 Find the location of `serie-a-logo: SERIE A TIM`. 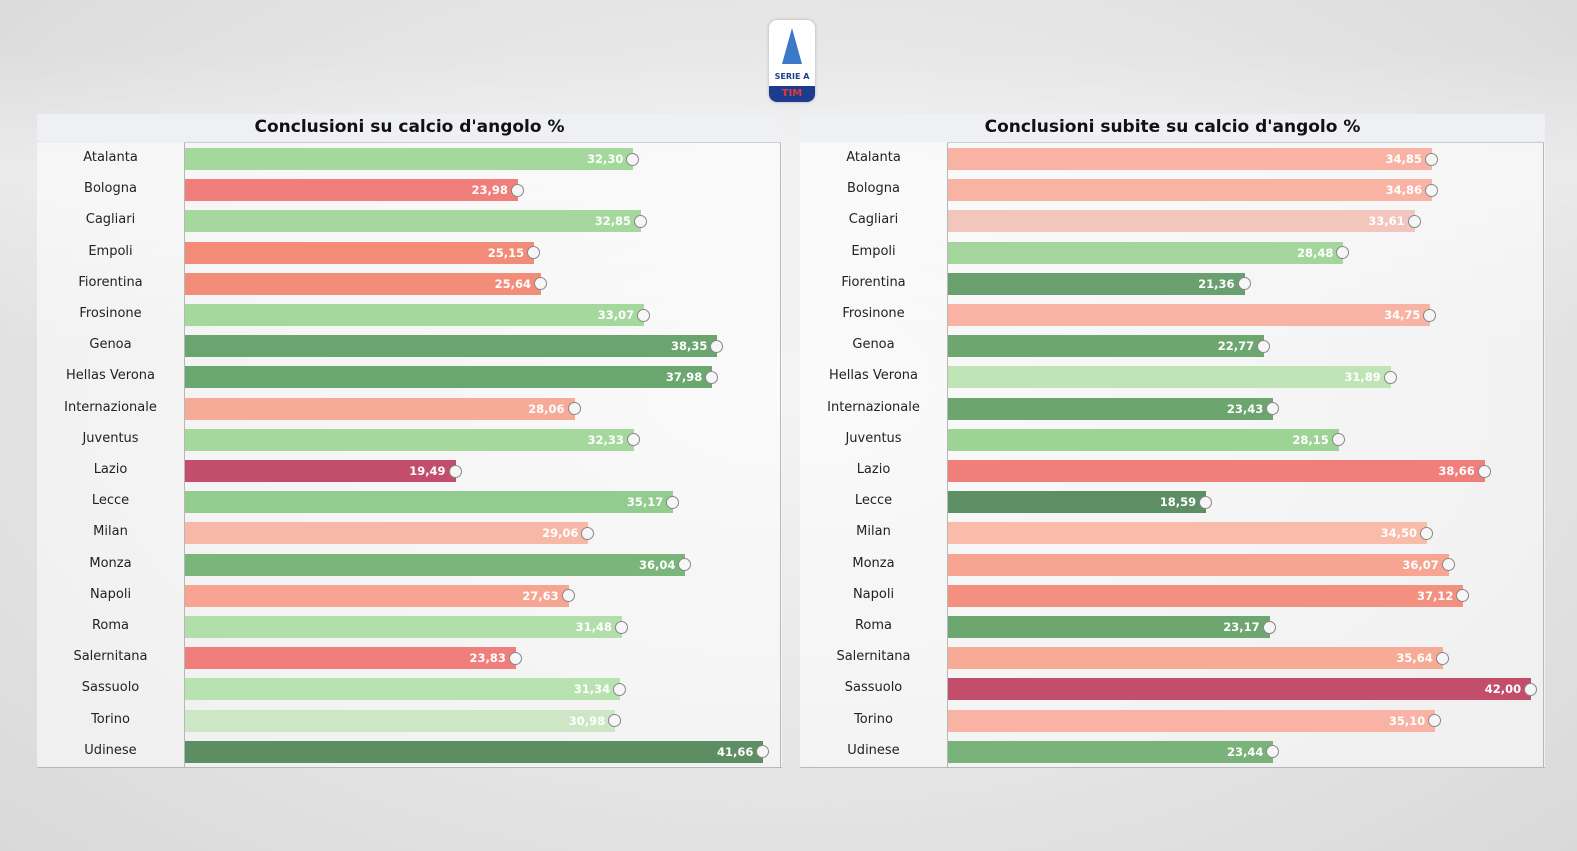

serie-a-logo: SERIE A TIM is located at coordinates (792, 61).